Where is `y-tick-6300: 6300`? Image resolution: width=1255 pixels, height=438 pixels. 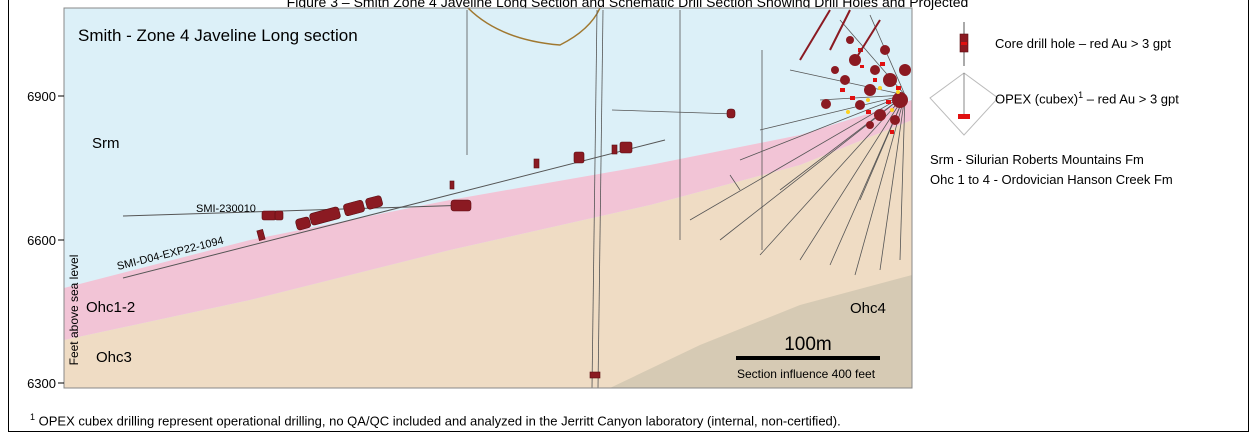 y-tick-6300: 6300 is located at coordinates (41, 383).